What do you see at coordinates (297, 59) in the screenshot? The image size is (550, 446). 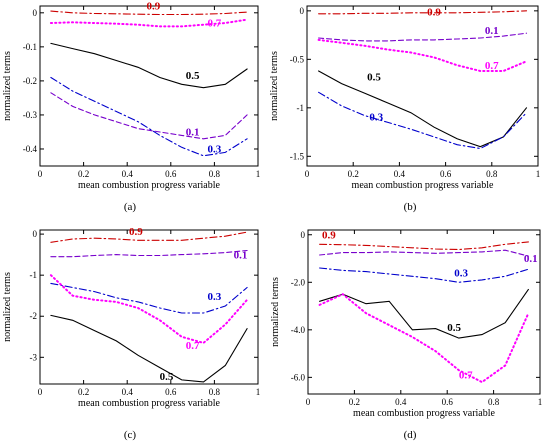 I see `y-tick-label: -0.5` at bounding box center [297, 59].